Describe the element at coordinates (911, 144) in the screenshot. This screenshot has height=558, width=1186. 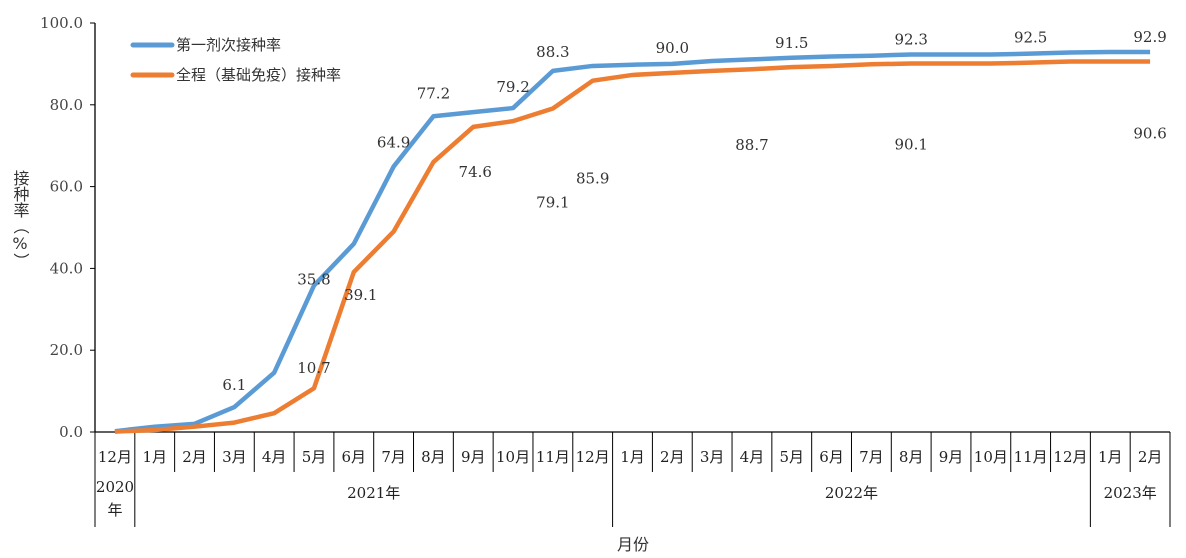
I see `data-label: 90.1` at that location.